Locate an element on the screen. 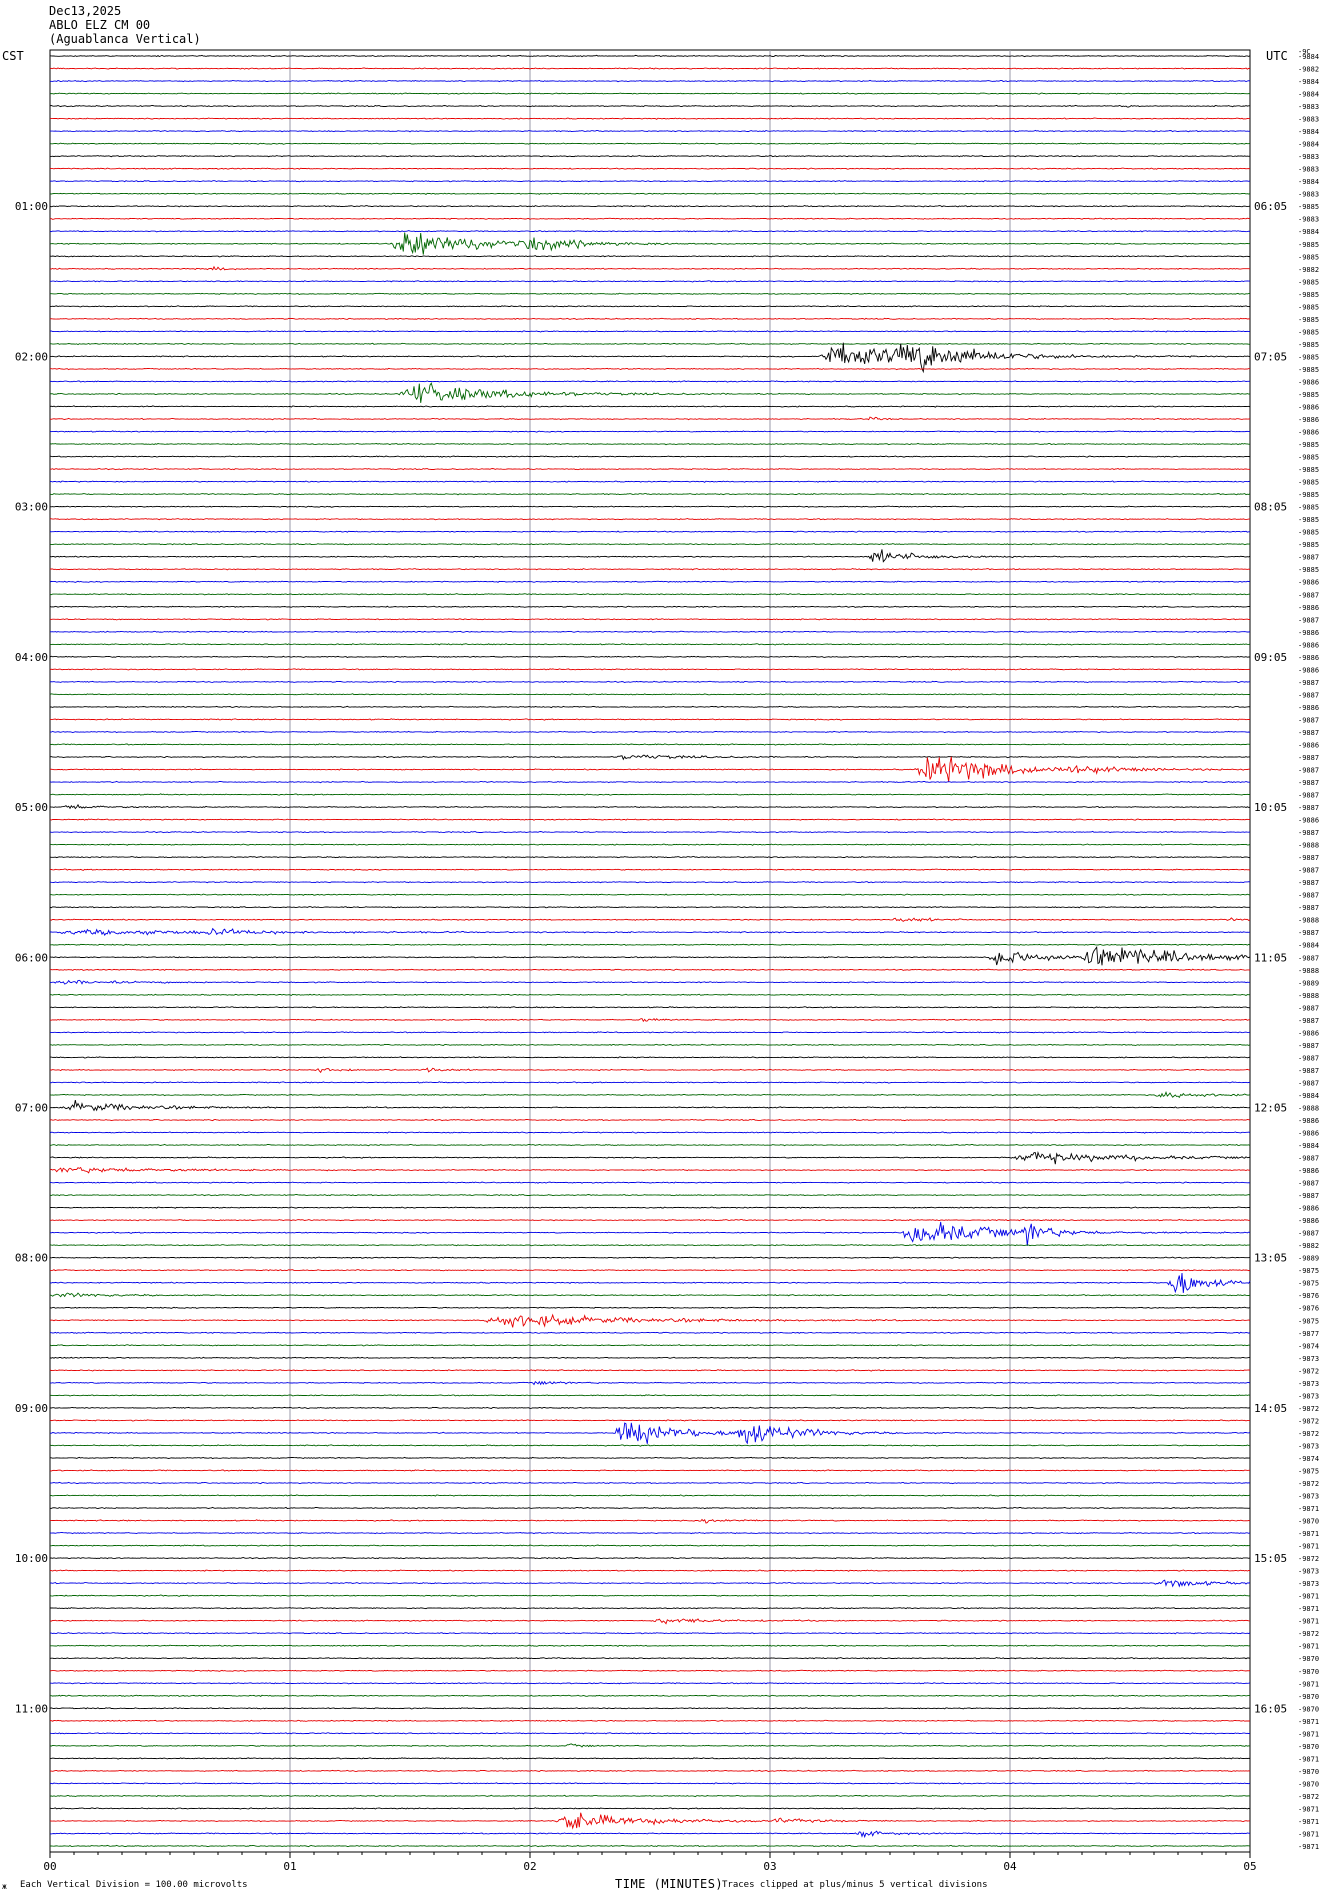 Image resolution: width=1330 pixels, height=1894 pixels. x-axis-label: TIME (MINUTES) is located at coordinates (669, 1884).